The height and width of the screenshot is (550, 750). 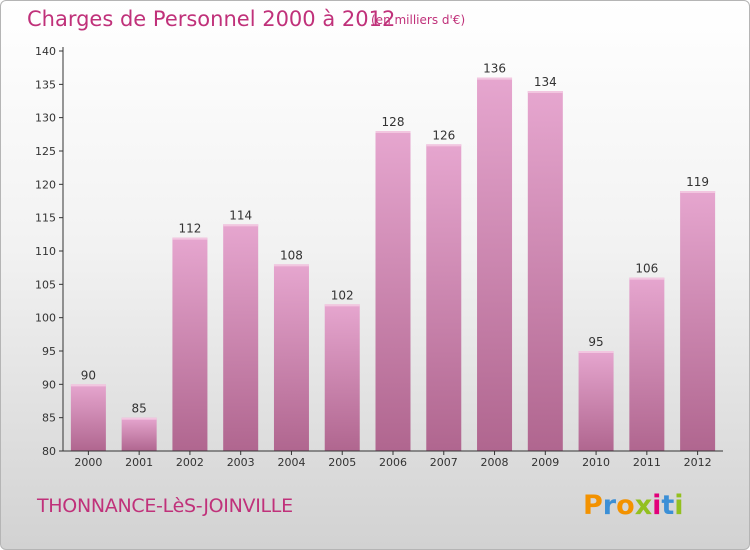 What do you see at coordinates (698, 462) in the screenshot?
I see `x-tick-label: 2012` at bounding box center [698, 462].